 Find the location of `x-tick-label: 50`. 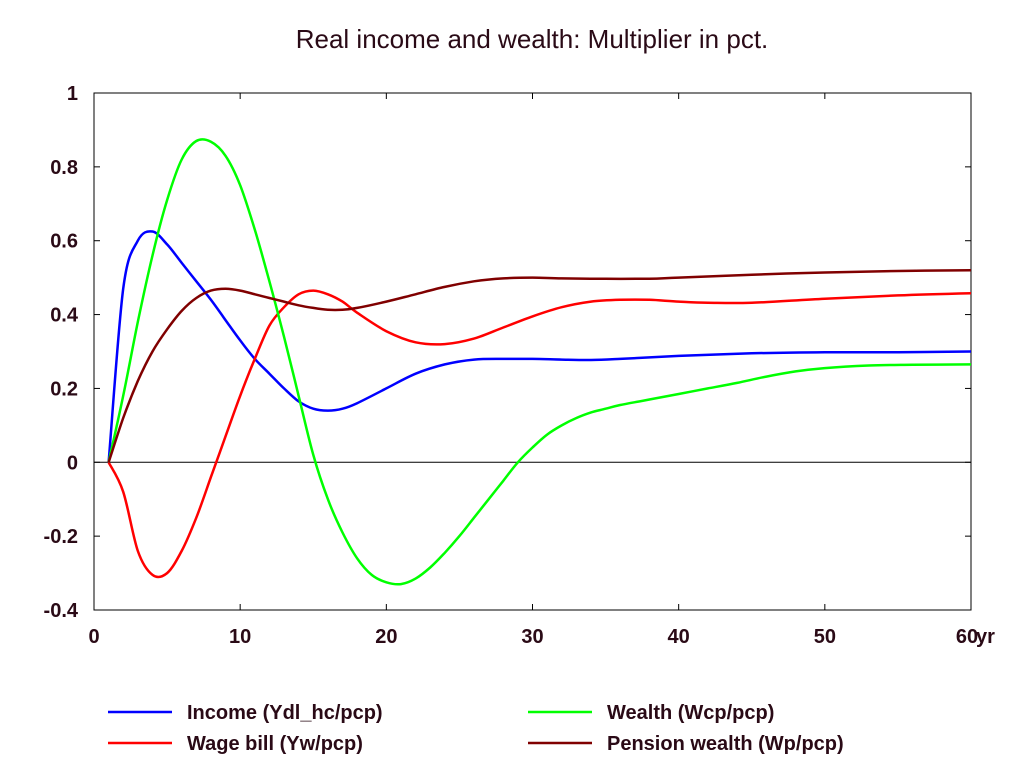

x-tick-label: 50 is located at coordinates (825, 637).